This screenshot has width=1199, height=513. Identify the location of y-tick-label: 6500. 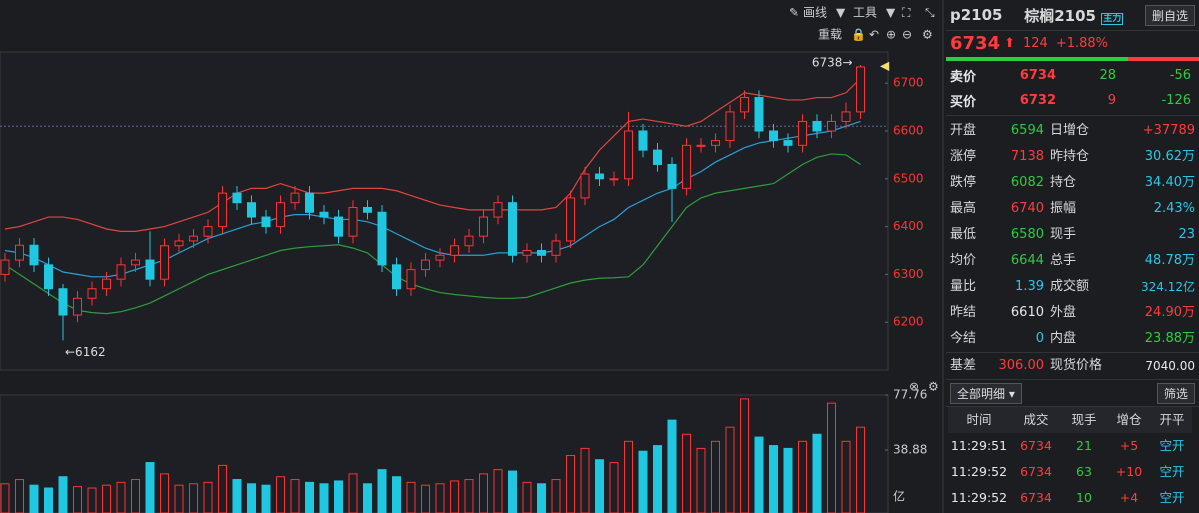
(908, 178).